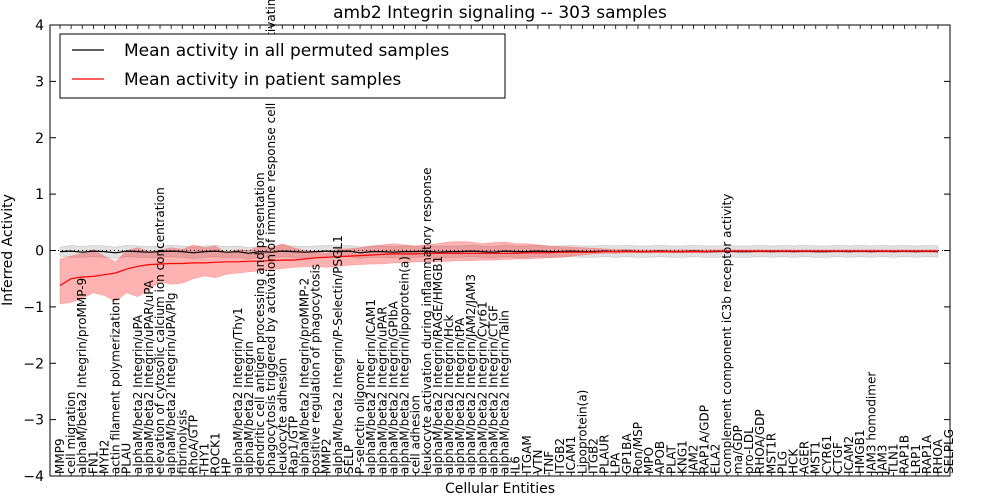 Image resolution: width=1000 pixels, height=500 pixels. I want to click on category-label: PLAU, so click(127, 458).